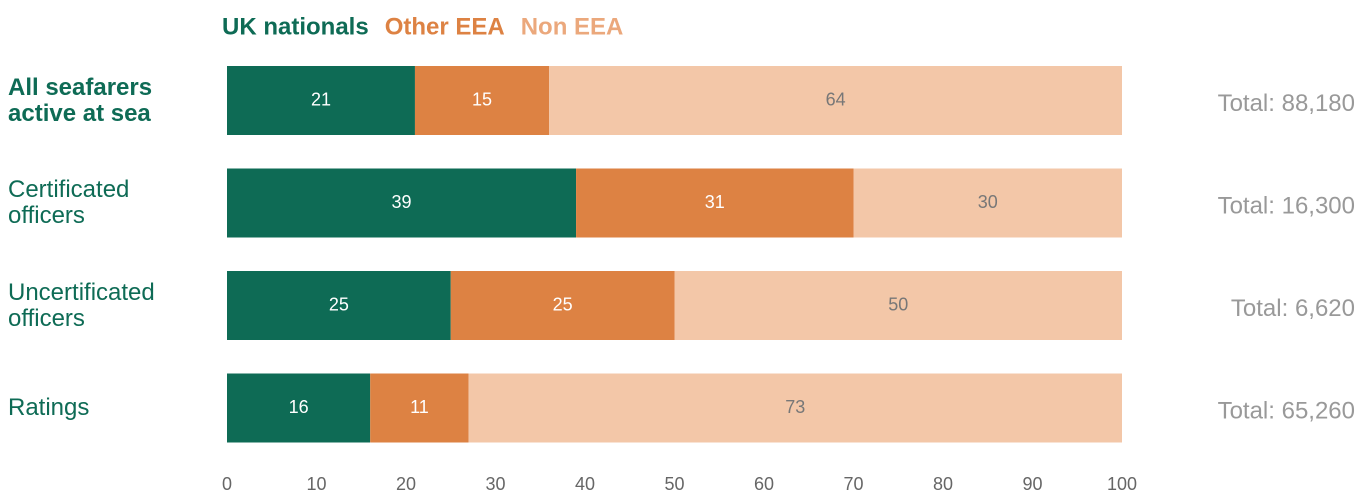 The width and height of the screenshot is (1365, 496). I want to click on legend-label: Other EEA, so click(445, 26).